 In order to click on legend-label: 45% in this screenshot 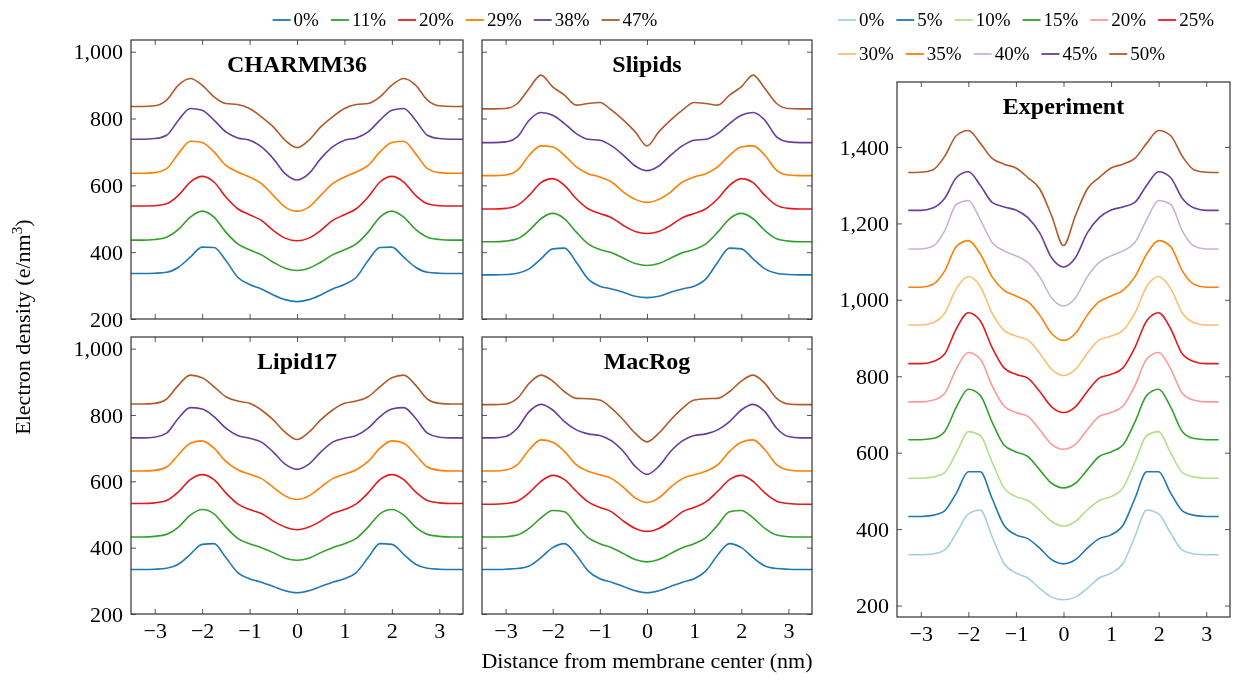, I will do `click(1080, 53)`.